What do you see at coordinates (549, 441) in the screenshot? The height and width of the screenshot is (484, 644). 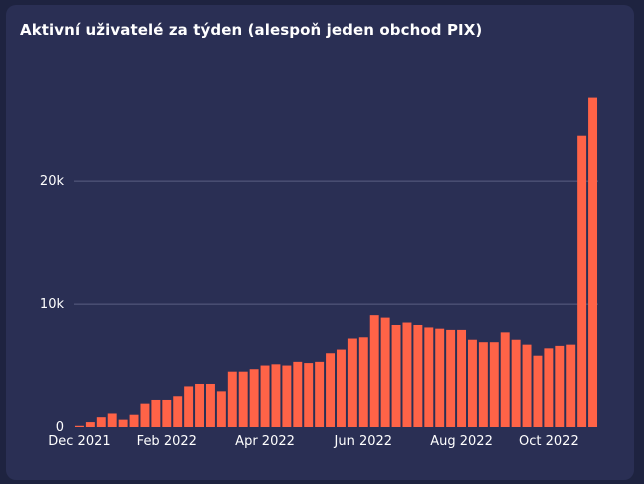 I see `x-tick-label: Oct 2022` at bounding box center [549, 441].